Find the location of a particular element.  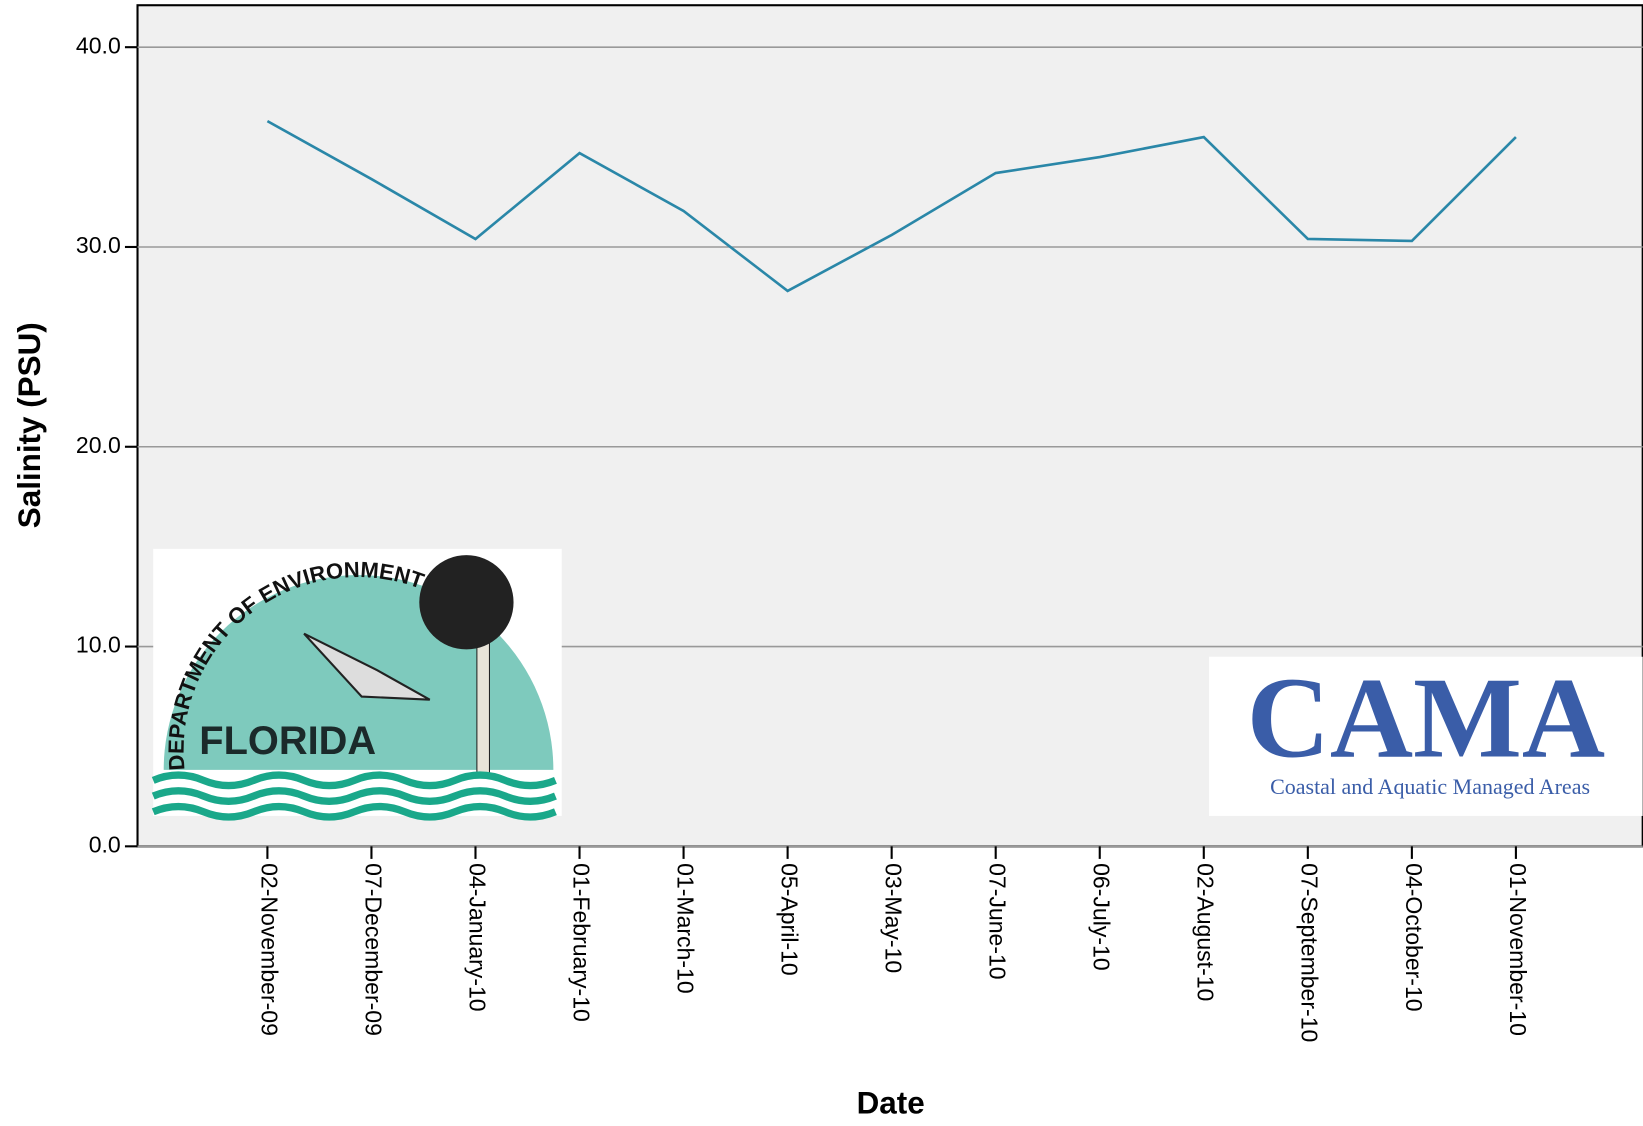

x-tick-label: 01-March-10 is located at coordinates (685, 928).